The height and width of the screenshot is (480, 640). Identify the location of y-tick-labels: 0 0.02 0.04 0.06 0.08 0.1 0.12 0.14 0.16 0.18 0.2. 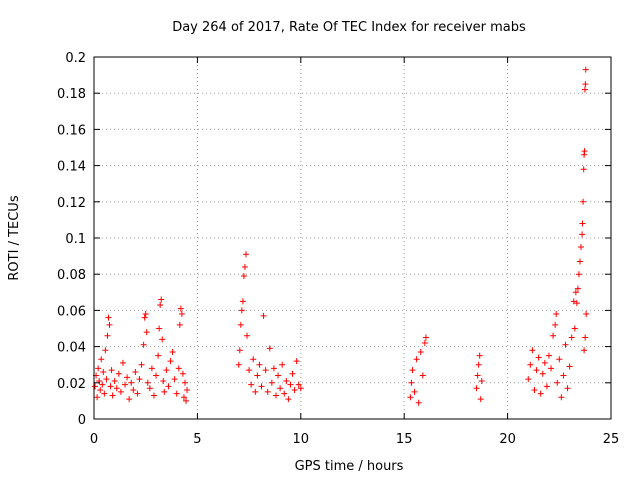
(71, 239).